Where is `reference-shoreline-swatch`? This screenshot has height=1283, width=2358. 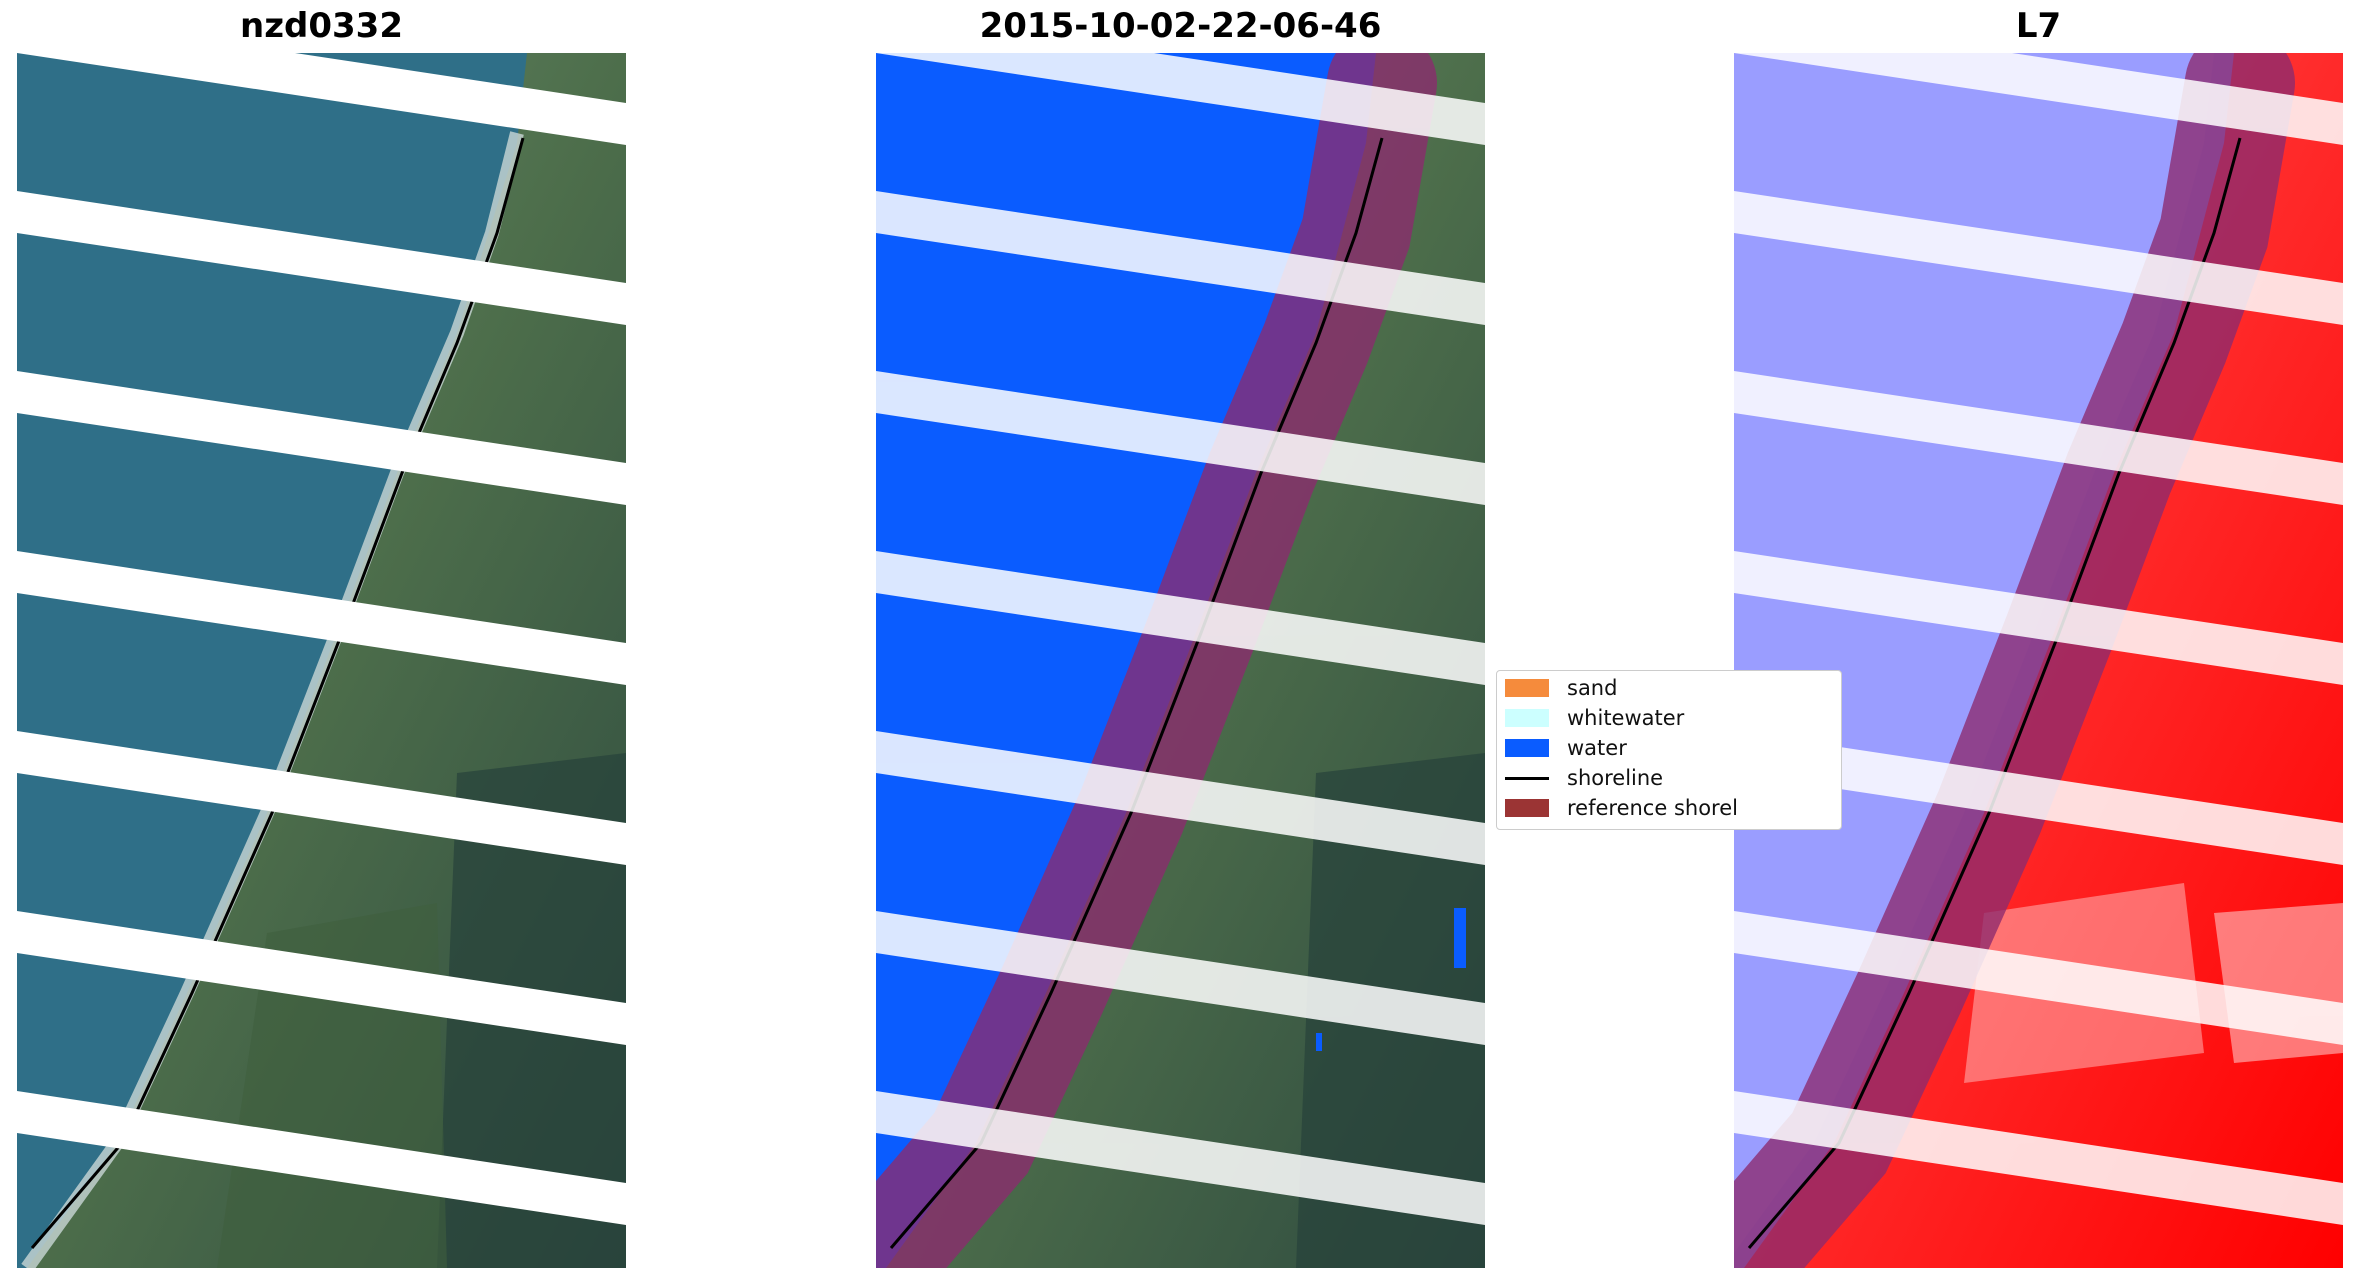 reference-shoreline-swatch is located at coordinates (1527, 808).